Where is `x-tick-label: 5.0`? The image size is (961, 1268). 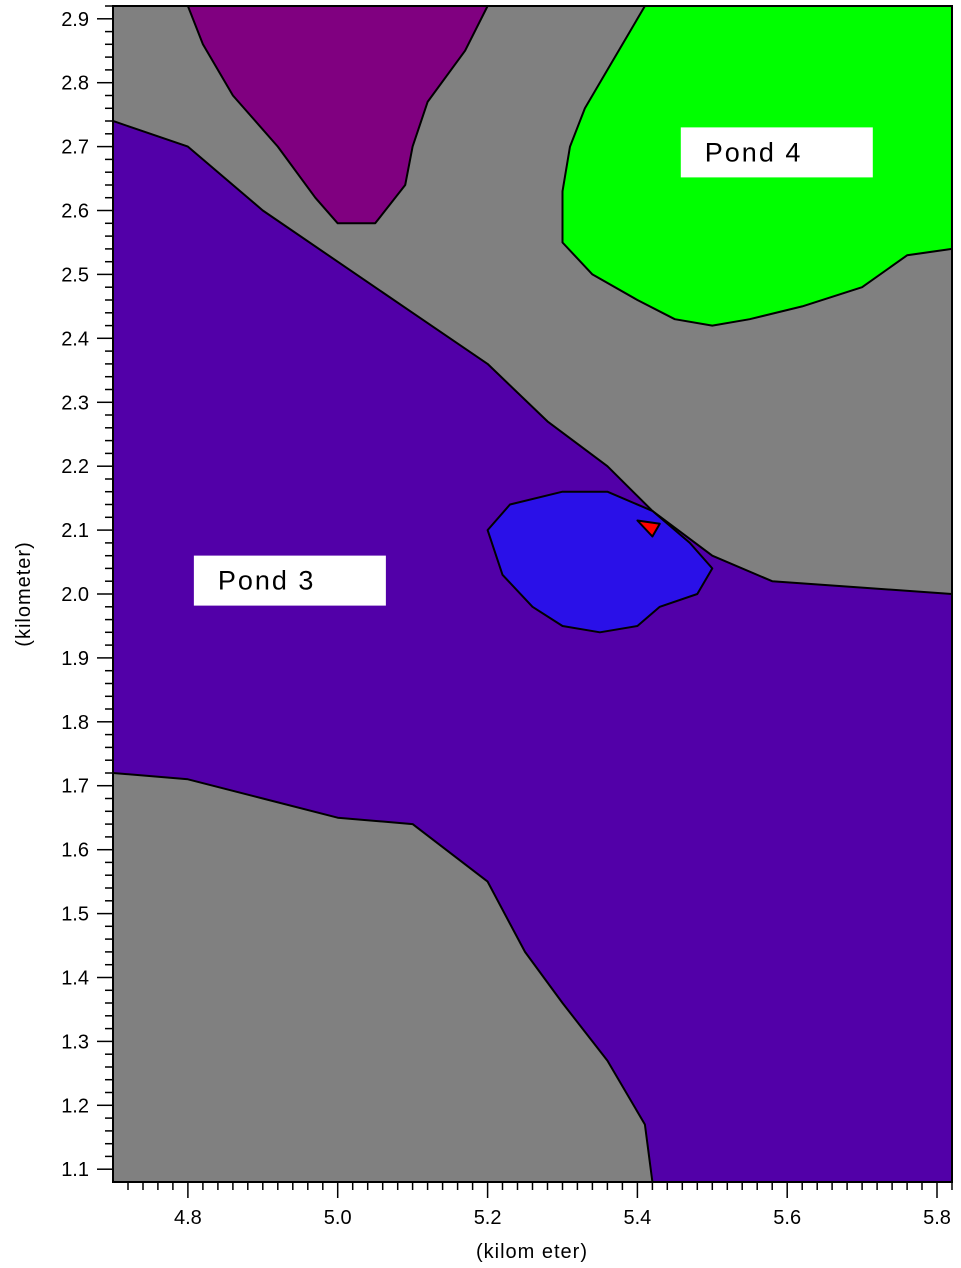 x-tick-label: 5.0 is located at coordinates (338, 1218).